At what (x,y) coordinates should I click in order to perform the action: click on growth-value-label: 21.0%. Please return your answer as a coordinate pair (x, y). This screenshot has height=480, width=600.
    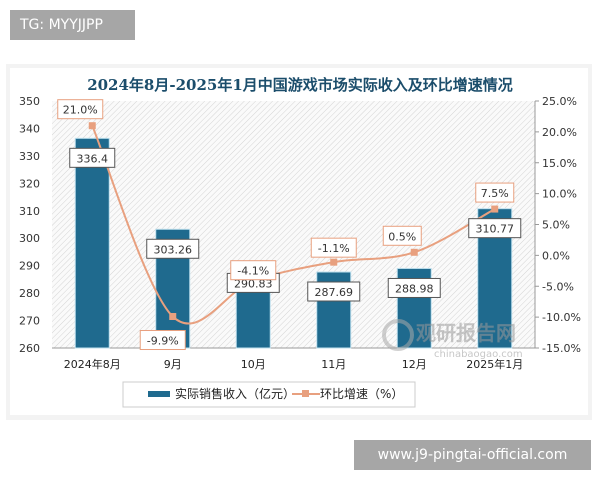
    Looking at the image, I should click on (80, 110).